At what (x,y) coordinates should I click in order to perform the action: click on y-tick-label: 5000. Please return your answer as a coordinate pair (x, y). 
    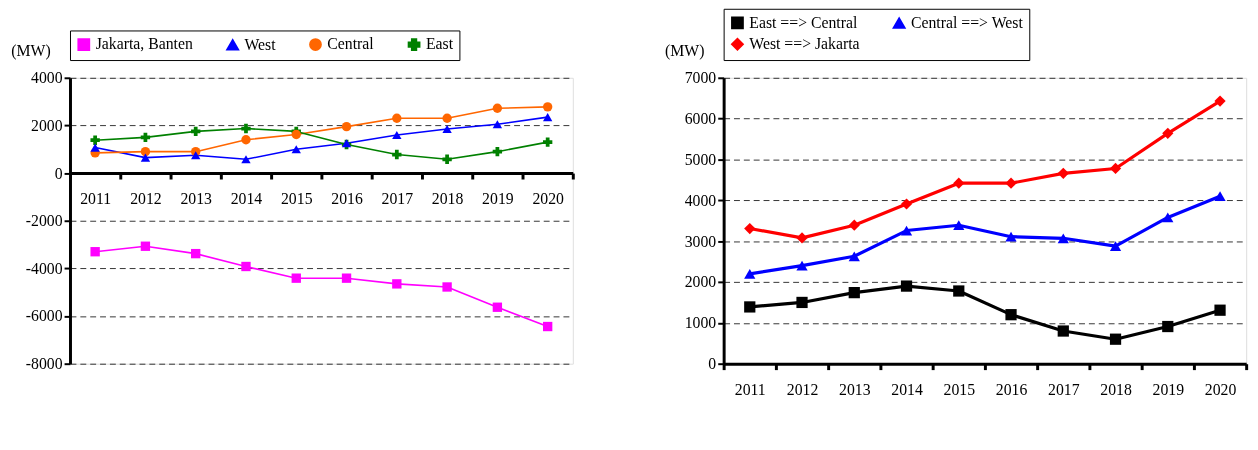
    Looking at the image, I should click on (700, 159).